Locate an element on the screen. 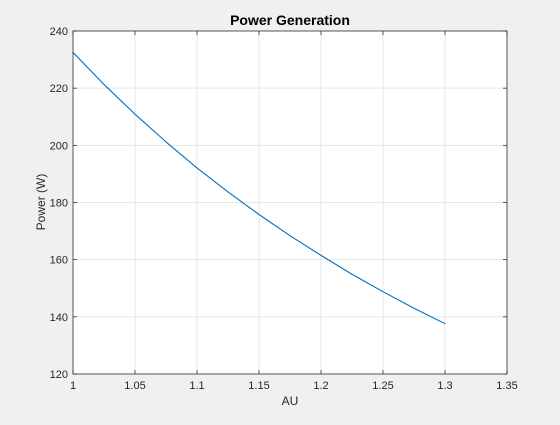 This screenshot has width=560, height=425. y-tick-label: 240 is located at coordinates (59, 32).